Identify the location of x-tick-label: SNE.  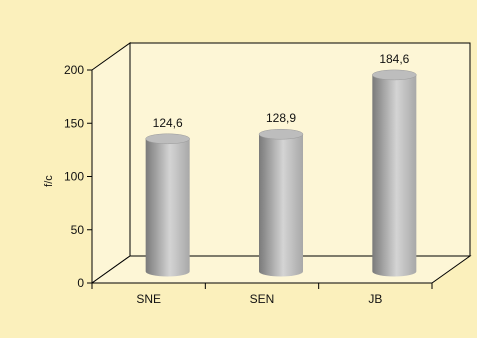
(148, 299).